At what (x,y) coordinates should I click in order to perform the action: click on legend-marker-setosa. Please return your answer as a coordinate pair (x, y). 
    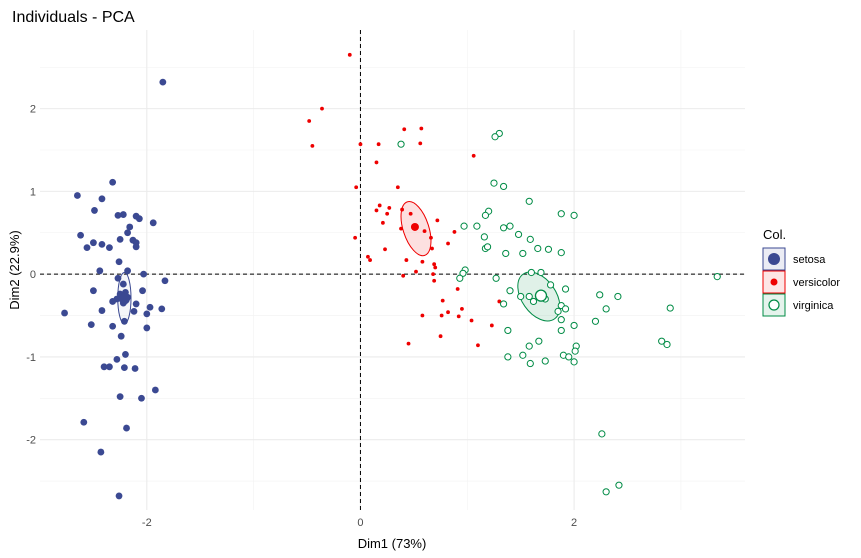
    Looking at the image, I should click on (774, 259).